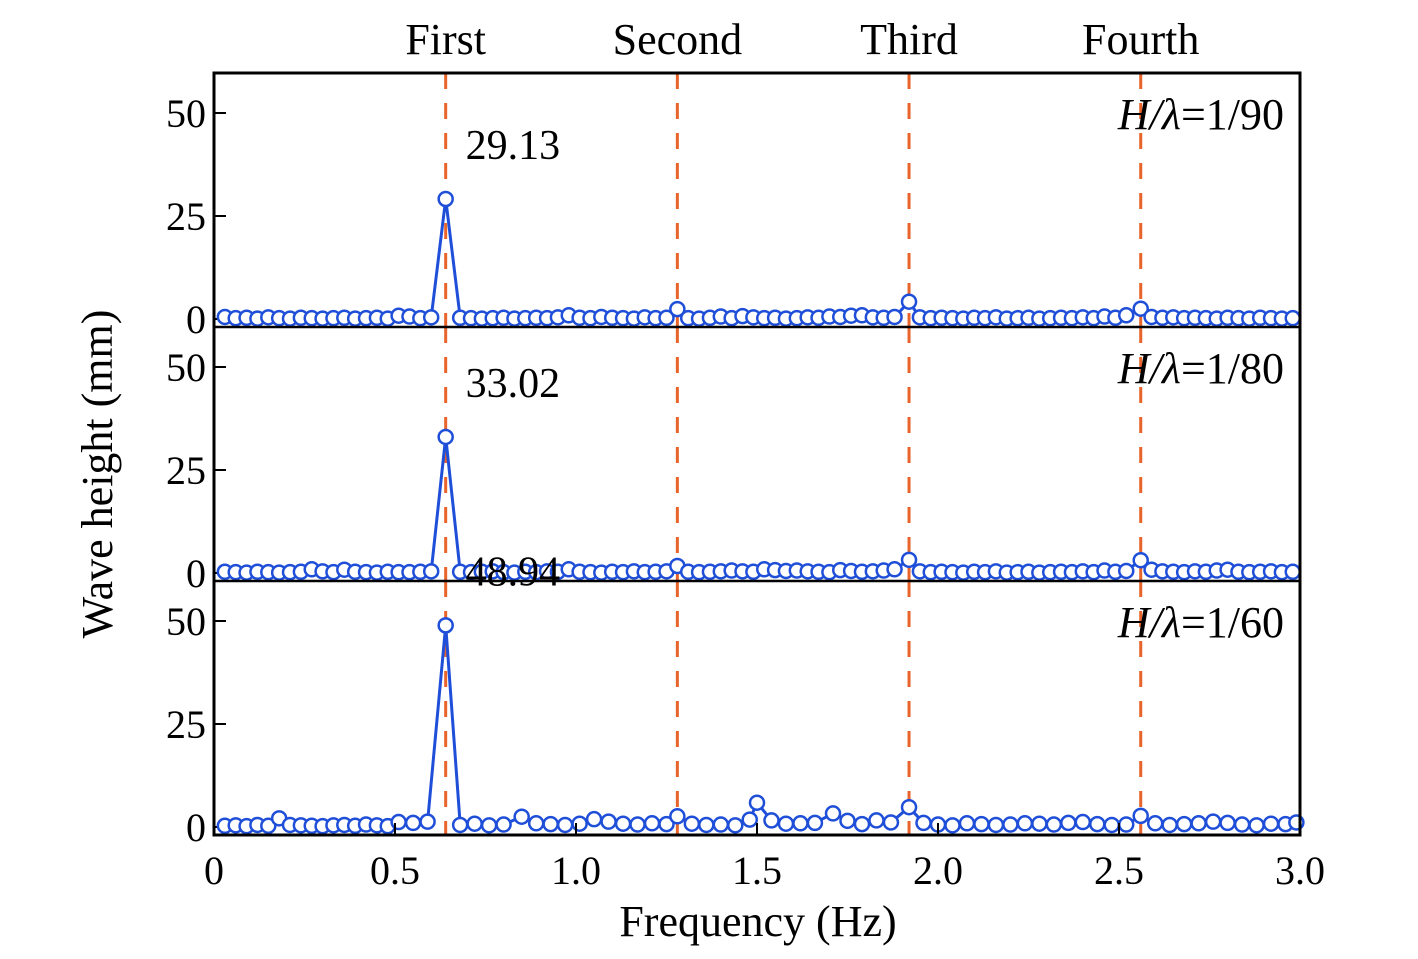  I want to click on steepness-label: H/λ=1/80, so click(1200, 368).